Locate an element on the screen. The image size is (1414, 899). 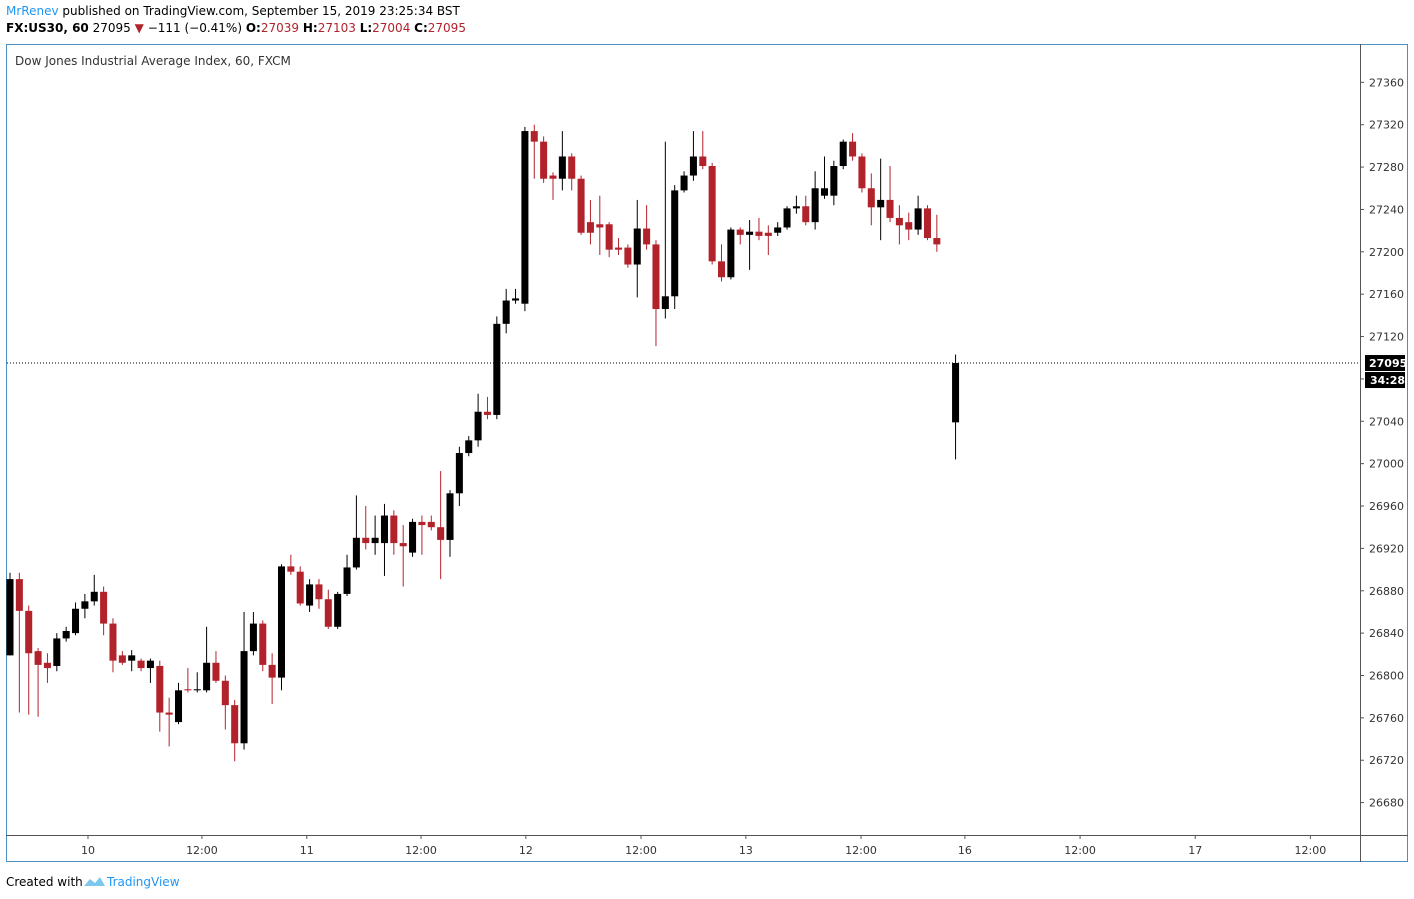
author: MrRenev is located at coordinates (32, 11).